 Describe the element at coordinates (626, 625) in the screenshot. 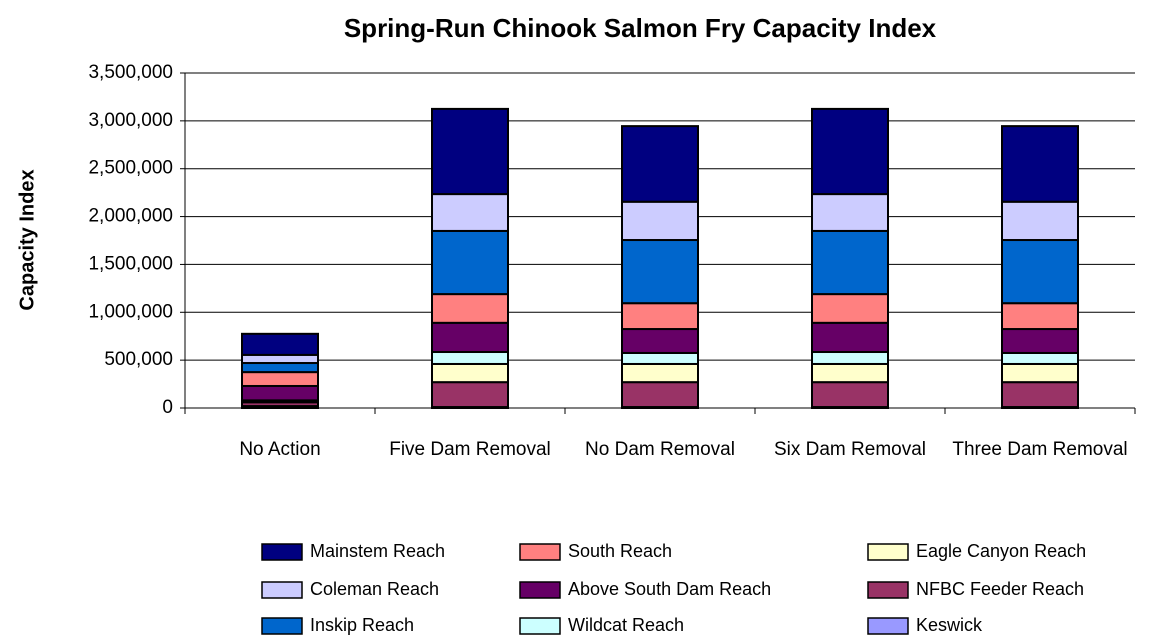

I see `legend-label: Wildcat Reach` at that location.